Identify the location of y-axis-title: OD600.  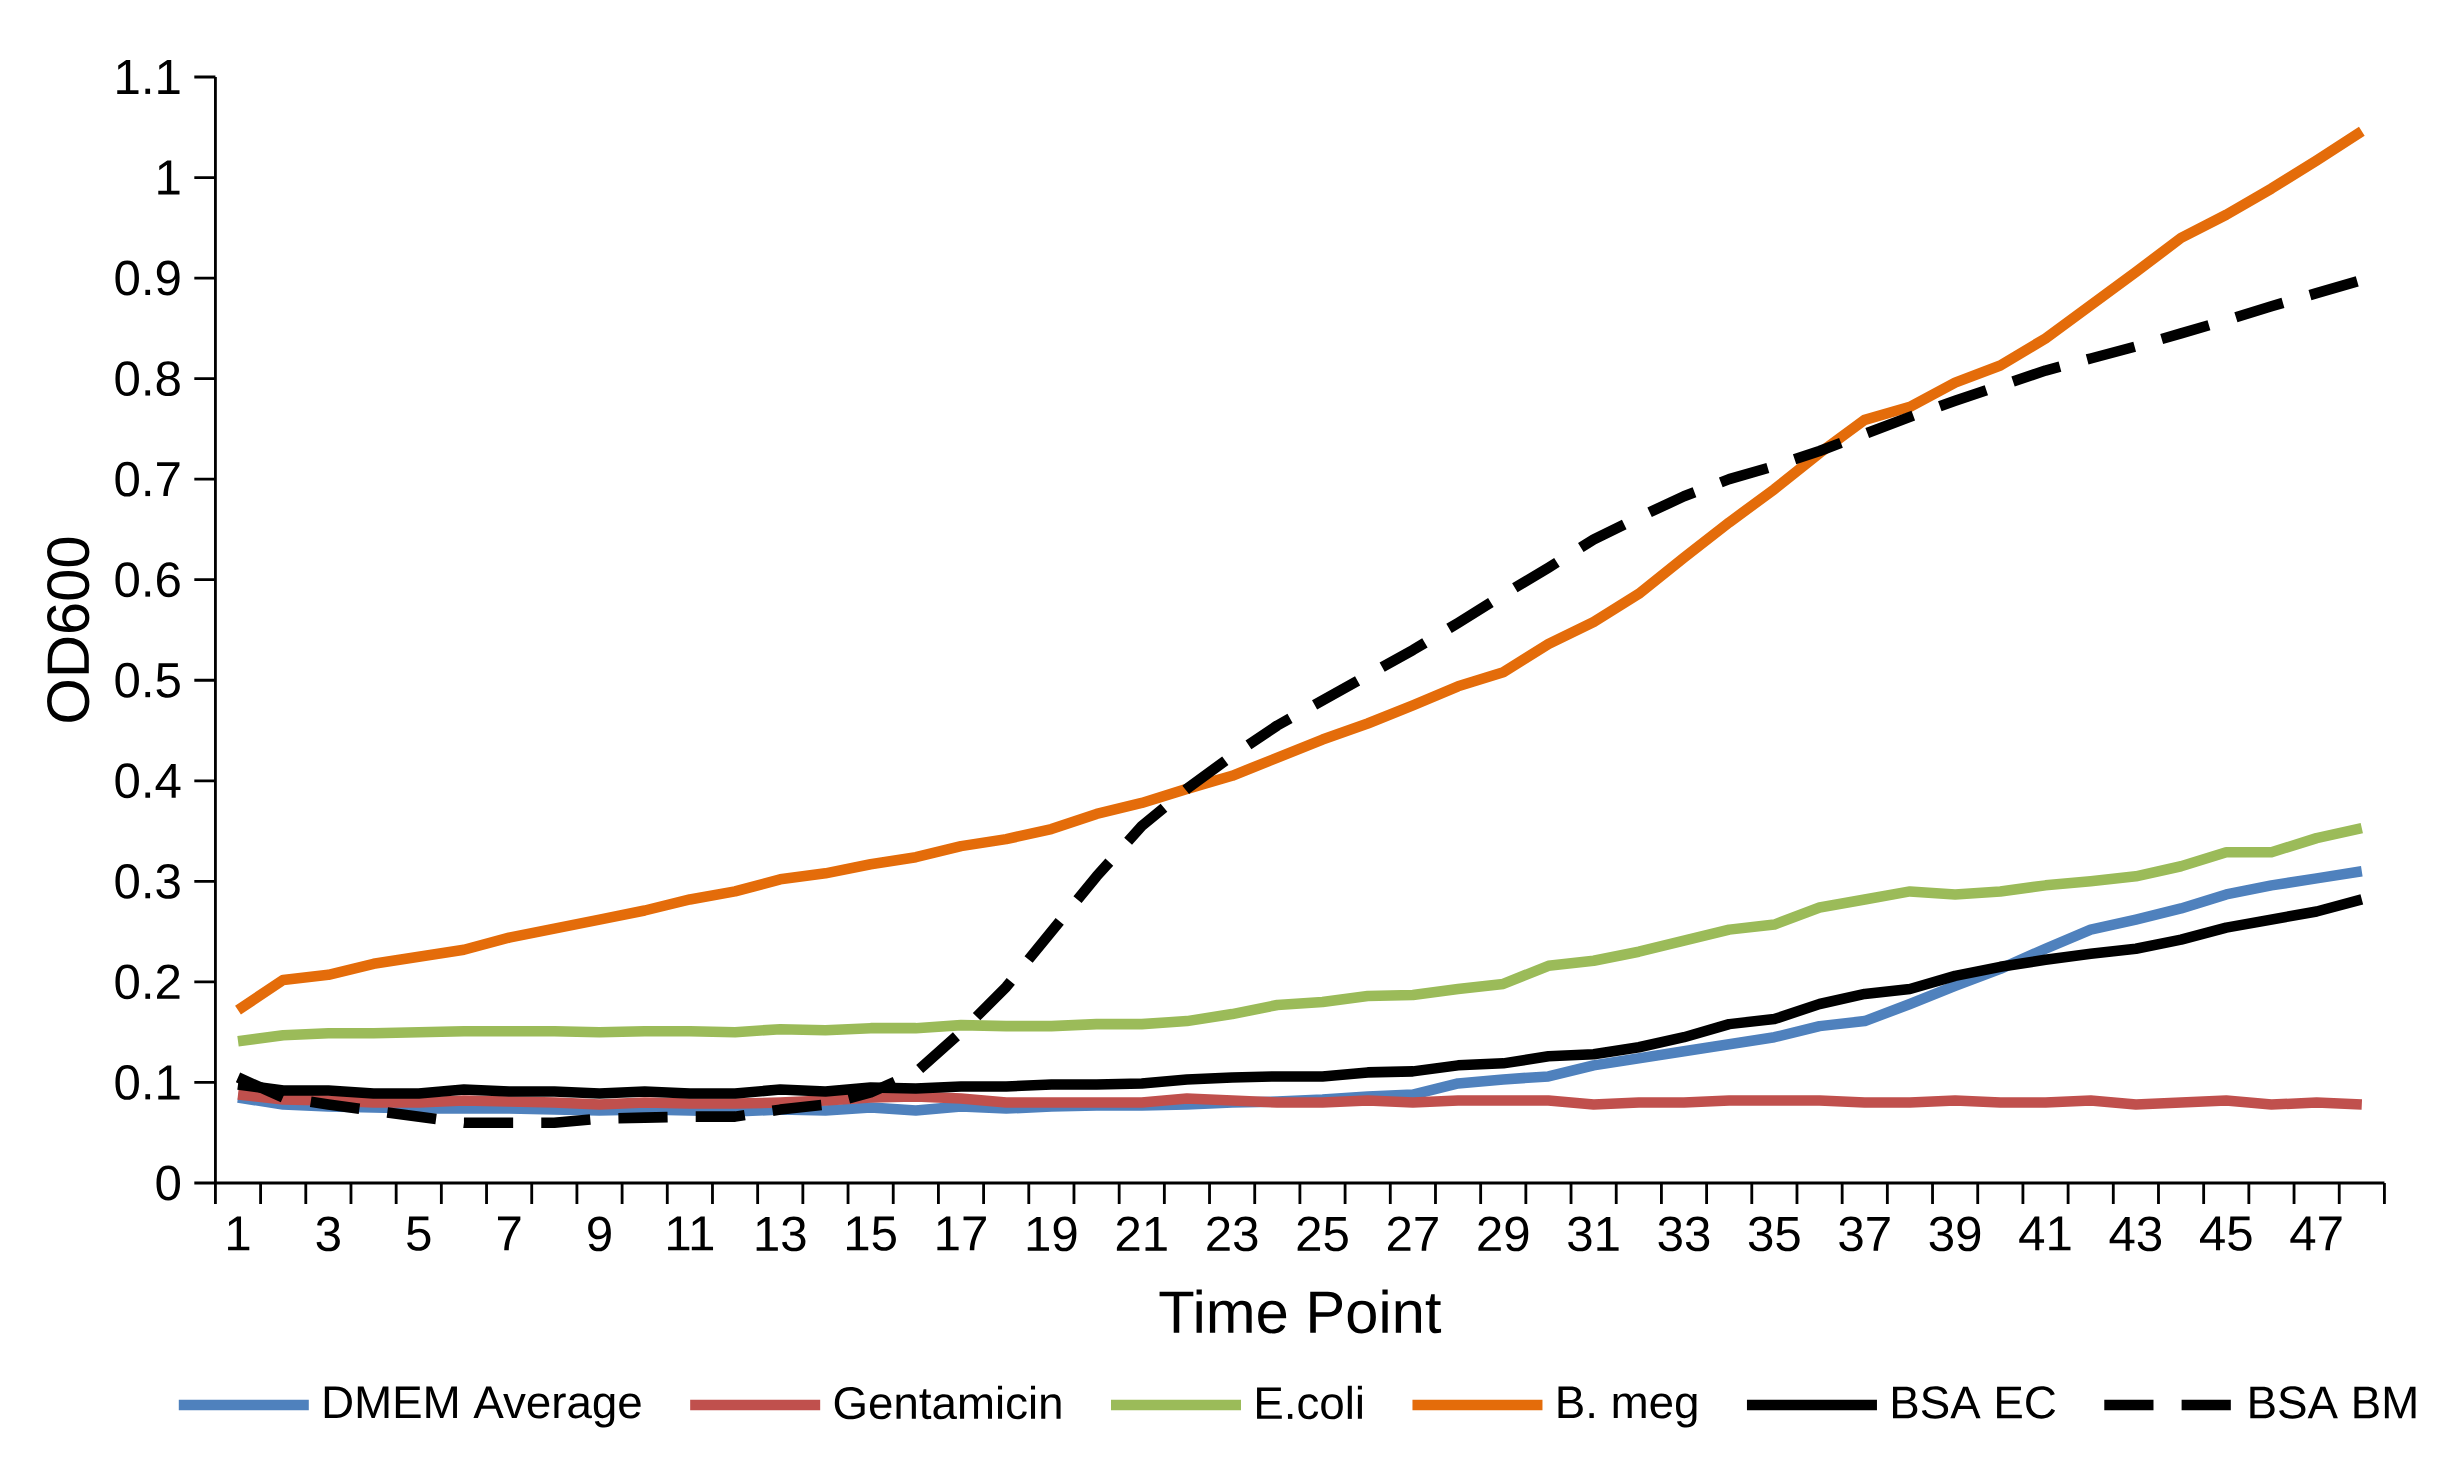
(68, 629).